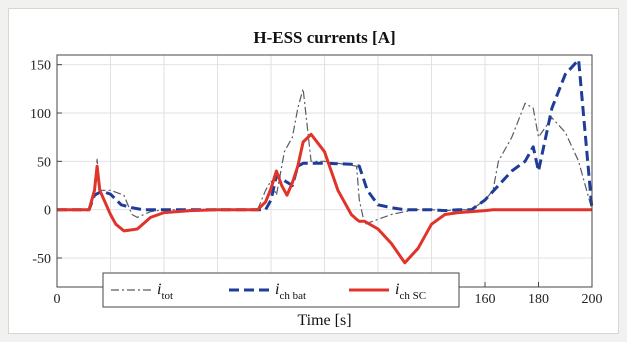 Image resolution: width=627 pixels, height=342 pixels. Describe the element at coordinates (44, 162) in the screenshot. I see `y-tick-label: 50` at that location.